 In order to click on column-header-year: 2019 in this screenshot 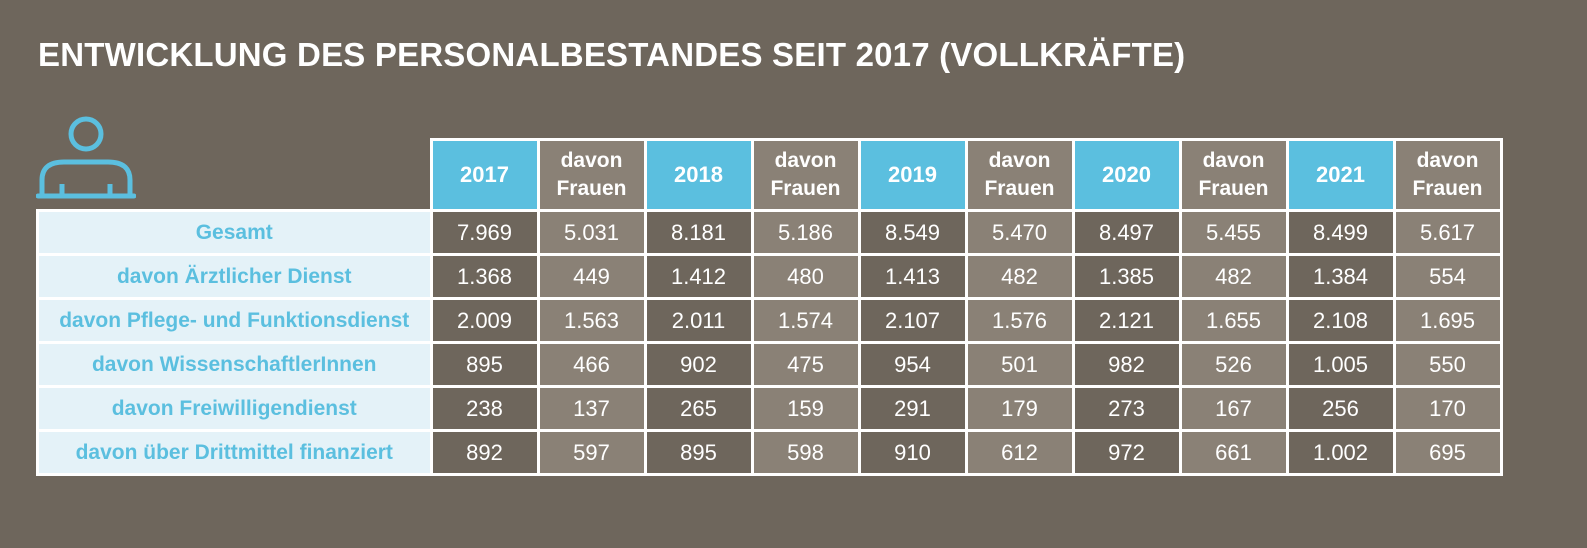, I will do `click(912, 175)`.